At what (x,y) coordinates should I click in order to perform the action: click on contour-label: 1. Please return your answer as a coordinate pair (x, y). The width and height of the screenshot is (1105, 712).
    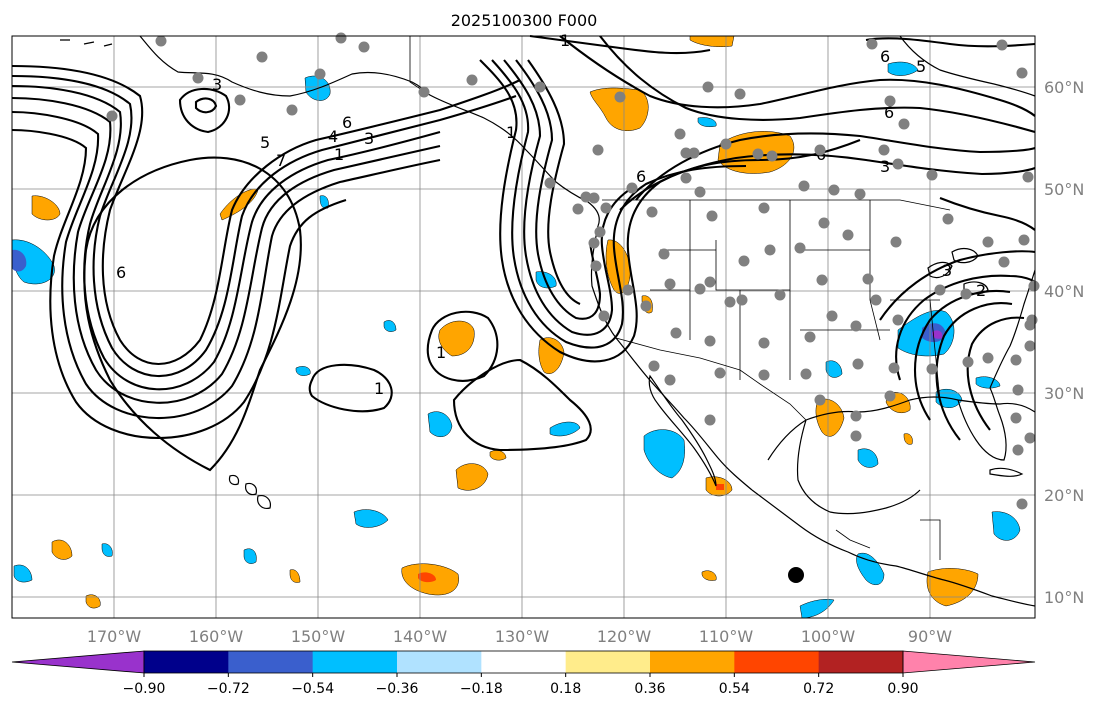
    Looking at the image, I should click on (339, 154).